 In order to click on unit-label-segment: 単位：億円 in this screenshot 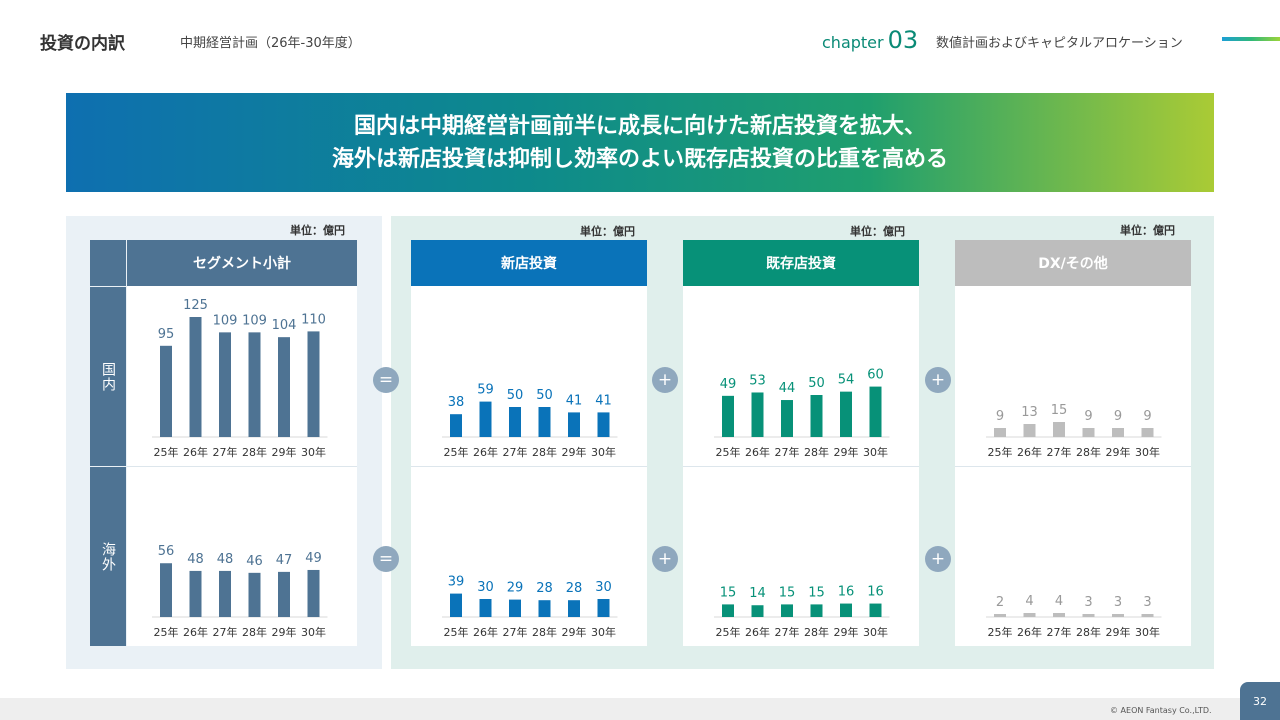, I will do `click(317, 230)`.